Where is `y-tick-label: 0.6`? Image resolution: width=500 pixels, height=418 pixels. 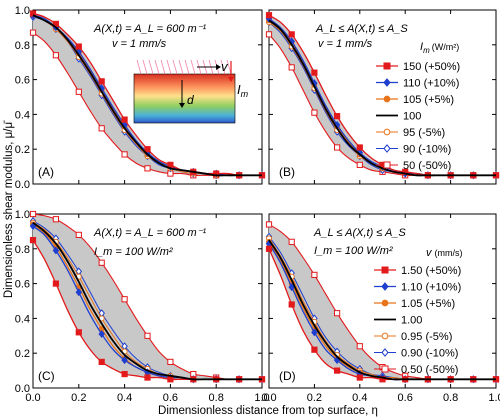 y-tick-label: 0.6 is located at coordinates (22, 285).